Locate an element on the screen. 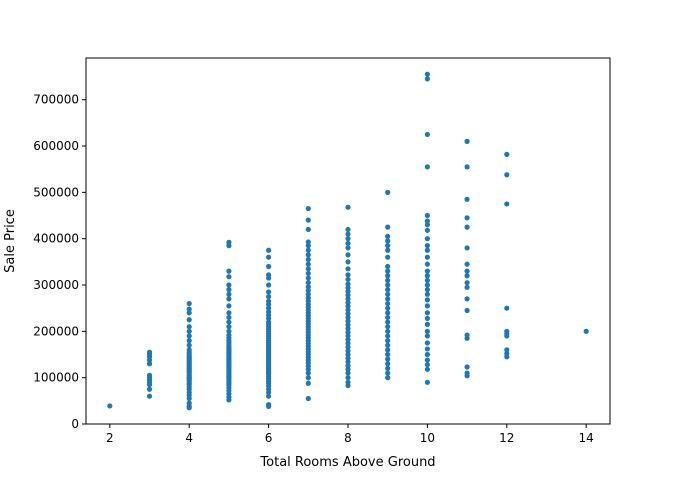 The height and width of the screenshot is (478, 678). y-tick-label: 600000 is located at coordinates (56, 146).